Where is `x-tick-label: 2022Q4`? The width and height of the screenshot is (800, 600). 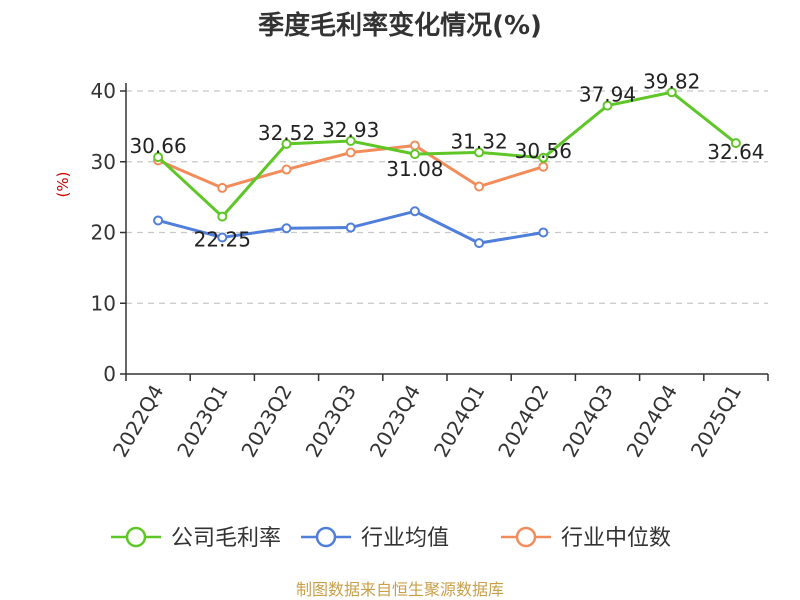
x-tick-label: 2022Q4 is located at coordinates (138, 421).